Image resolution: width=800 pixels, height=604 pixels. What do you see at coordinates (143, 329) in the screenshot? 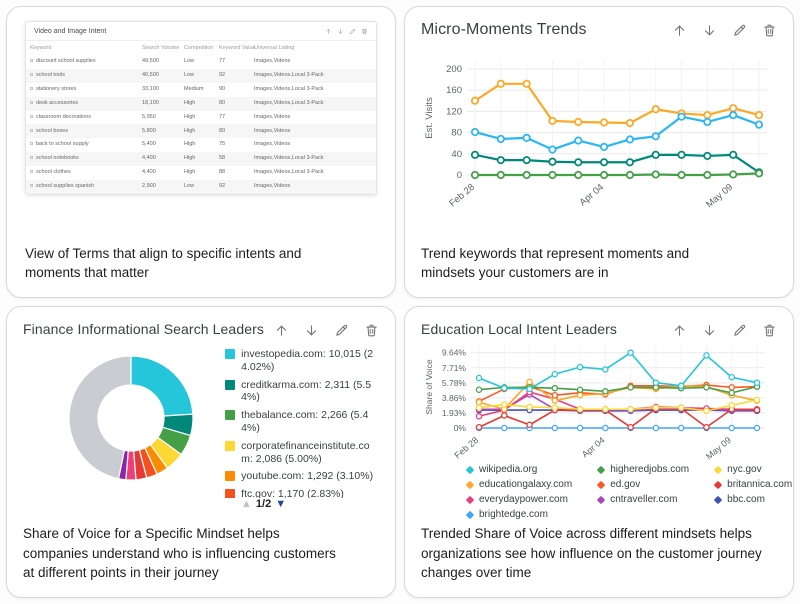
I see `card-title: Finance Informational Search Leaders` at bounding box center [143, 329].